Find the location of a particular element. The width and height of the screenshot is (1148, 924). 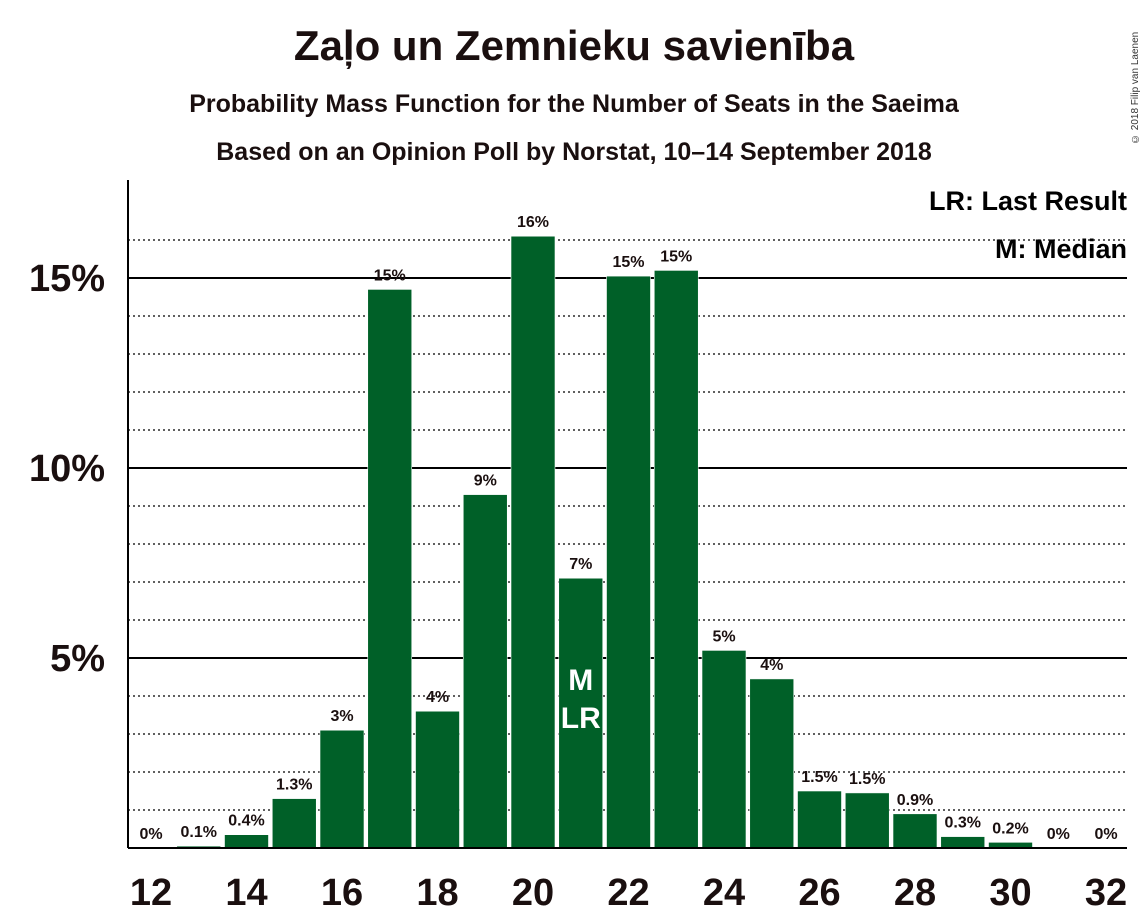

x-tick-label: 14 is located at coordinates (246, 893).